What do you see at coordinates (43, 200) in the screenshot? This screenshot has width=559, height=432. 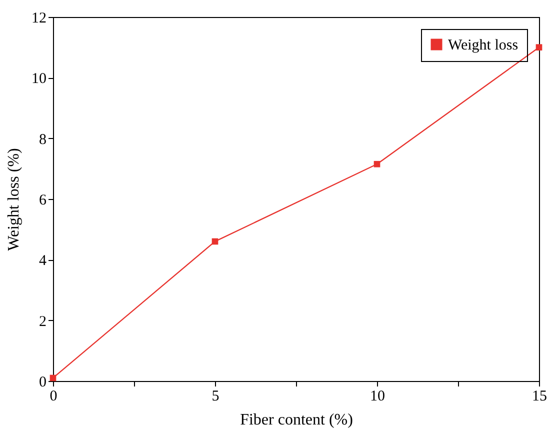 I see `y-tick-label: 6` at bounding box center [43, 200].